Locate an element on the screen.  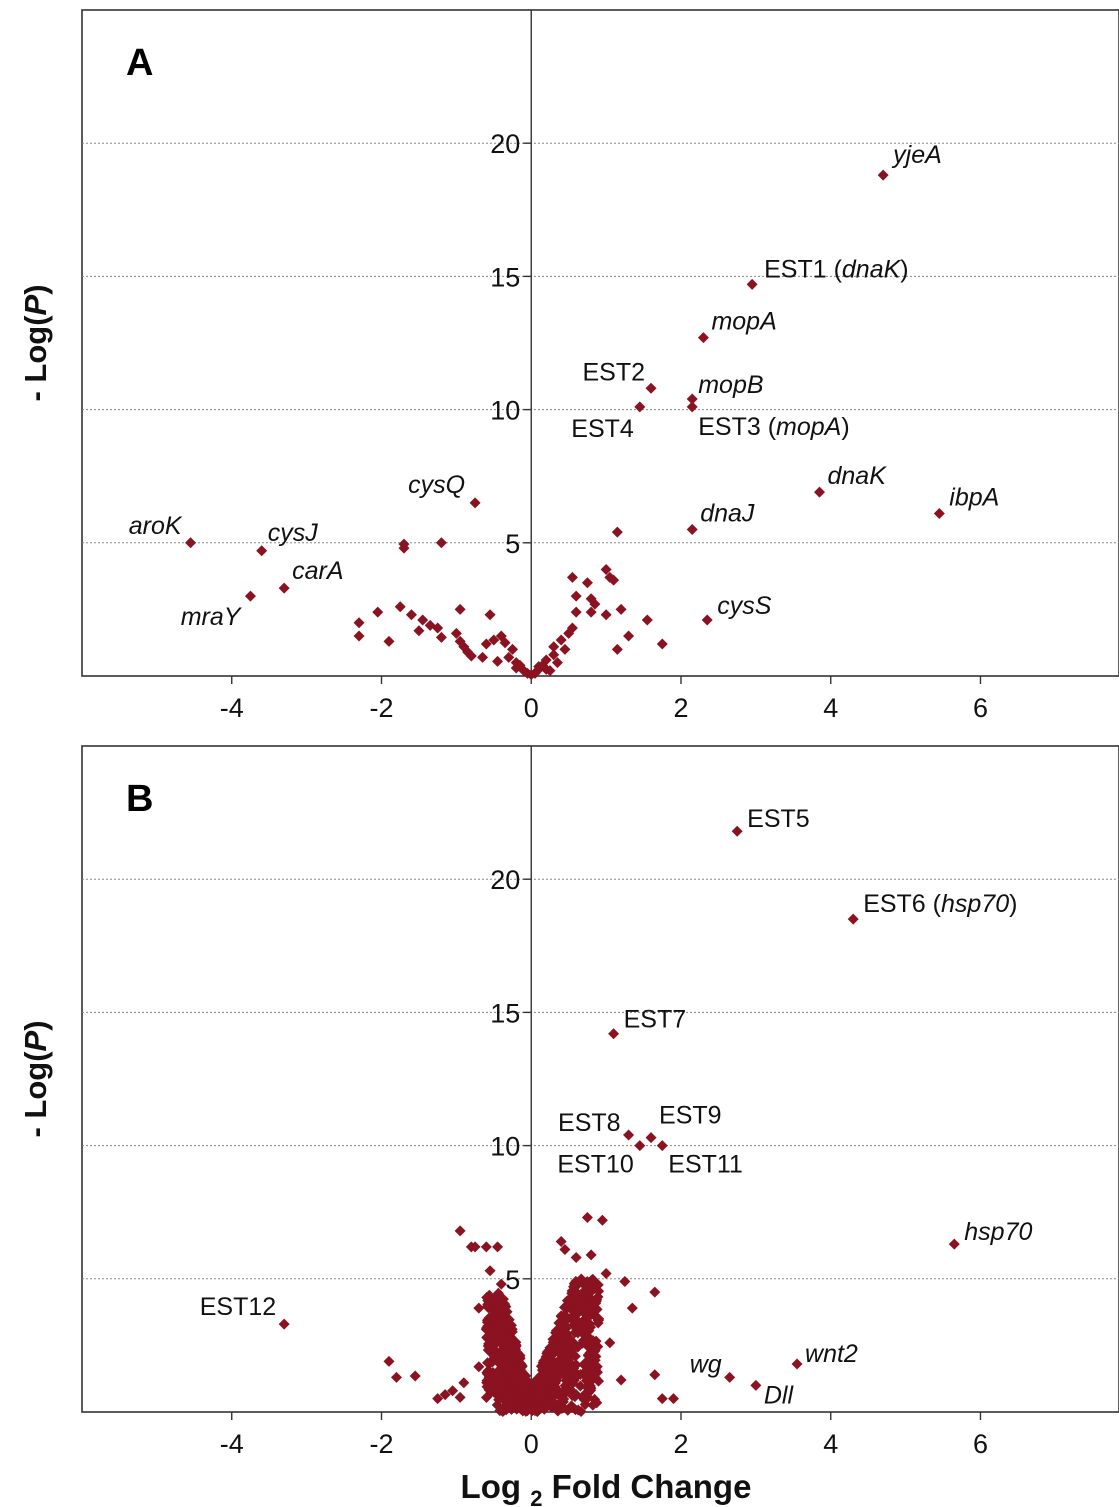
point-annotation: cysJ is located at coordinates (293, 533).